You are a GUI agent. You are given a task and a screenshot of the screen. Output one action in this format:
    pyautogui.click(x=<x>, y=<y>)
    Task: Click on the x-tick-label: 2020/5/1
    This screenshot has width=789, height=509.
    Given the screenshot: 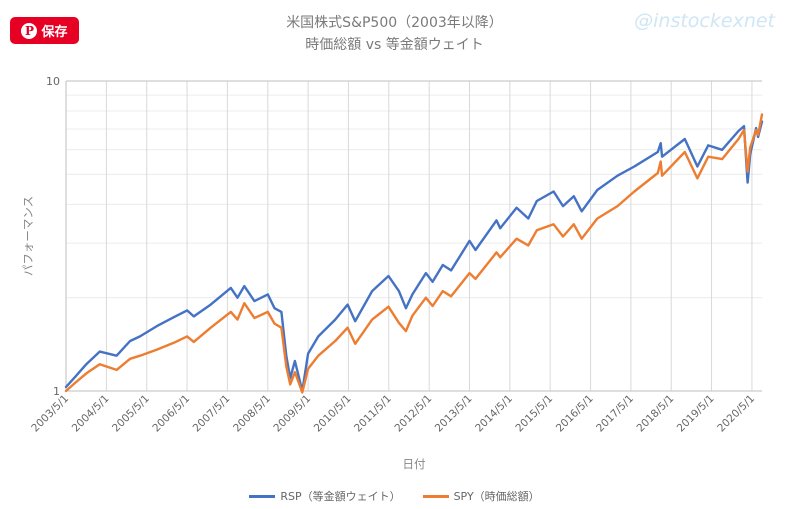 What is the action you would take?
    pyautogui.click(x=736, y=414)
    